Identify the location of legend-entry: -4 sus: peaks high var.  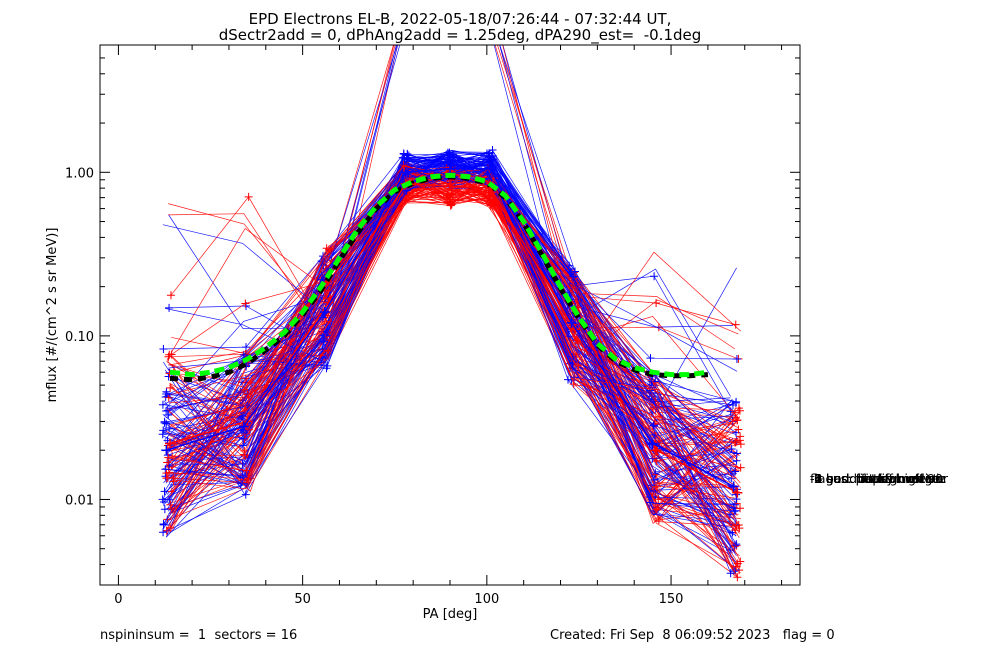
(879, 478).